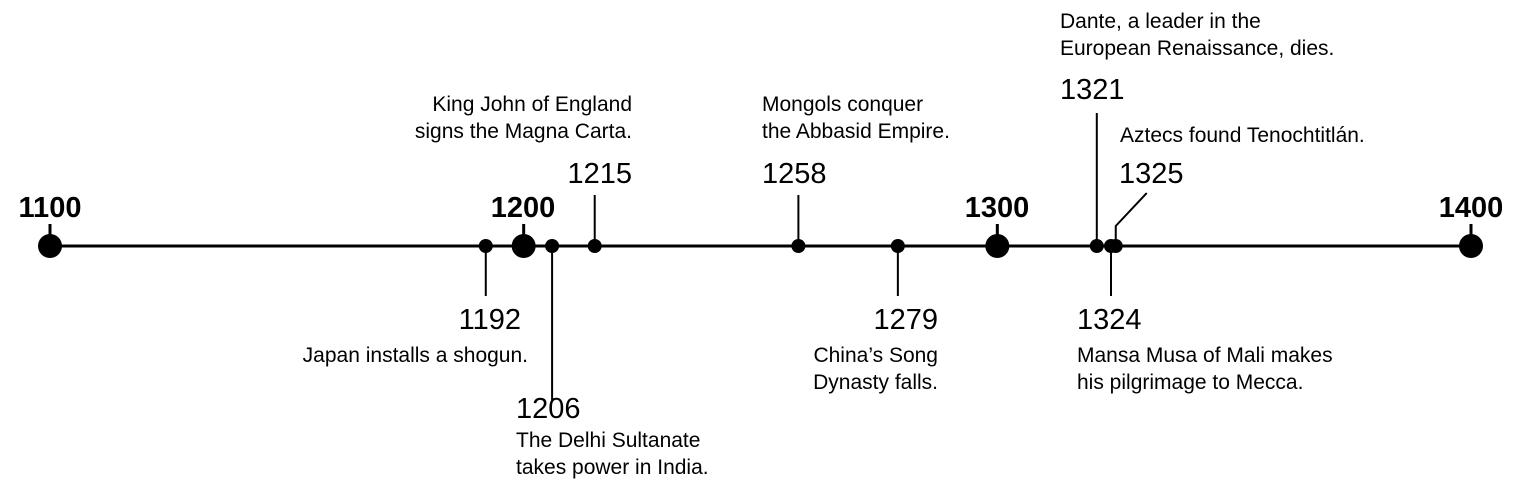  What do you see at coordinates (1471, 208) in the screenshot?
I see `century-label-1400: 1400` at bounding box center [1471, 208].